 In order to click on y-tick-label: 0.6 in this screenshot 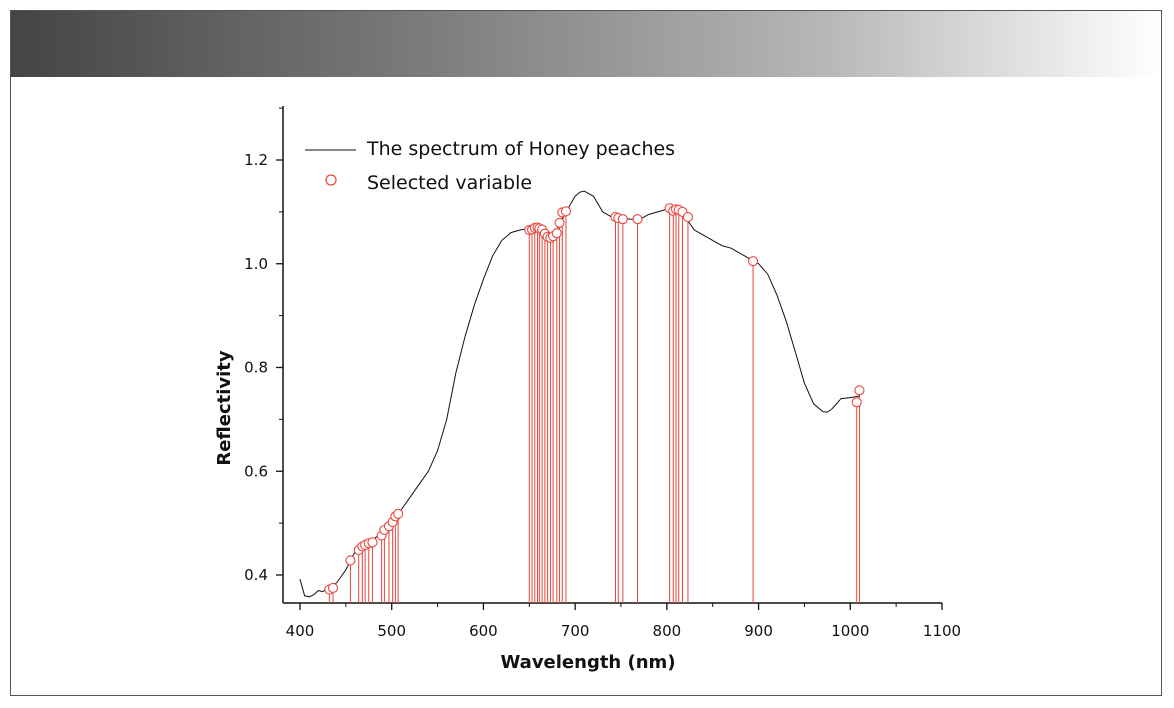, I will do `click(256, 471)`.